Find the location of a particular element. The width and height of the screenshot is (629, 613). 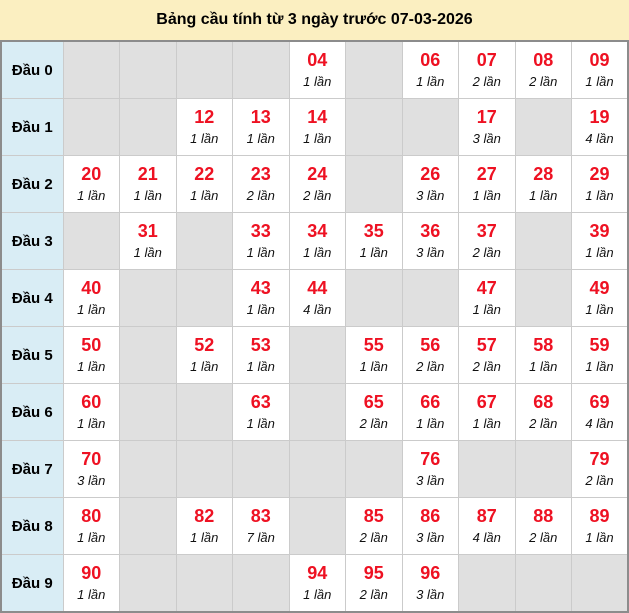

cell-number: 06 is located at coordinates (430, 60).